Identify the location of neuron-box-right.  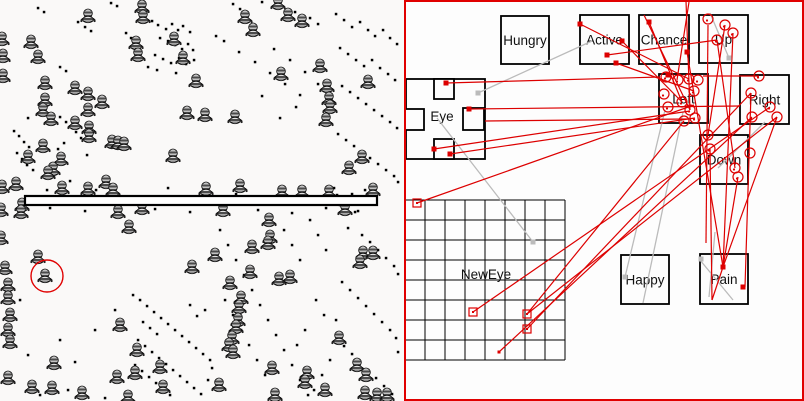
(764, 99).